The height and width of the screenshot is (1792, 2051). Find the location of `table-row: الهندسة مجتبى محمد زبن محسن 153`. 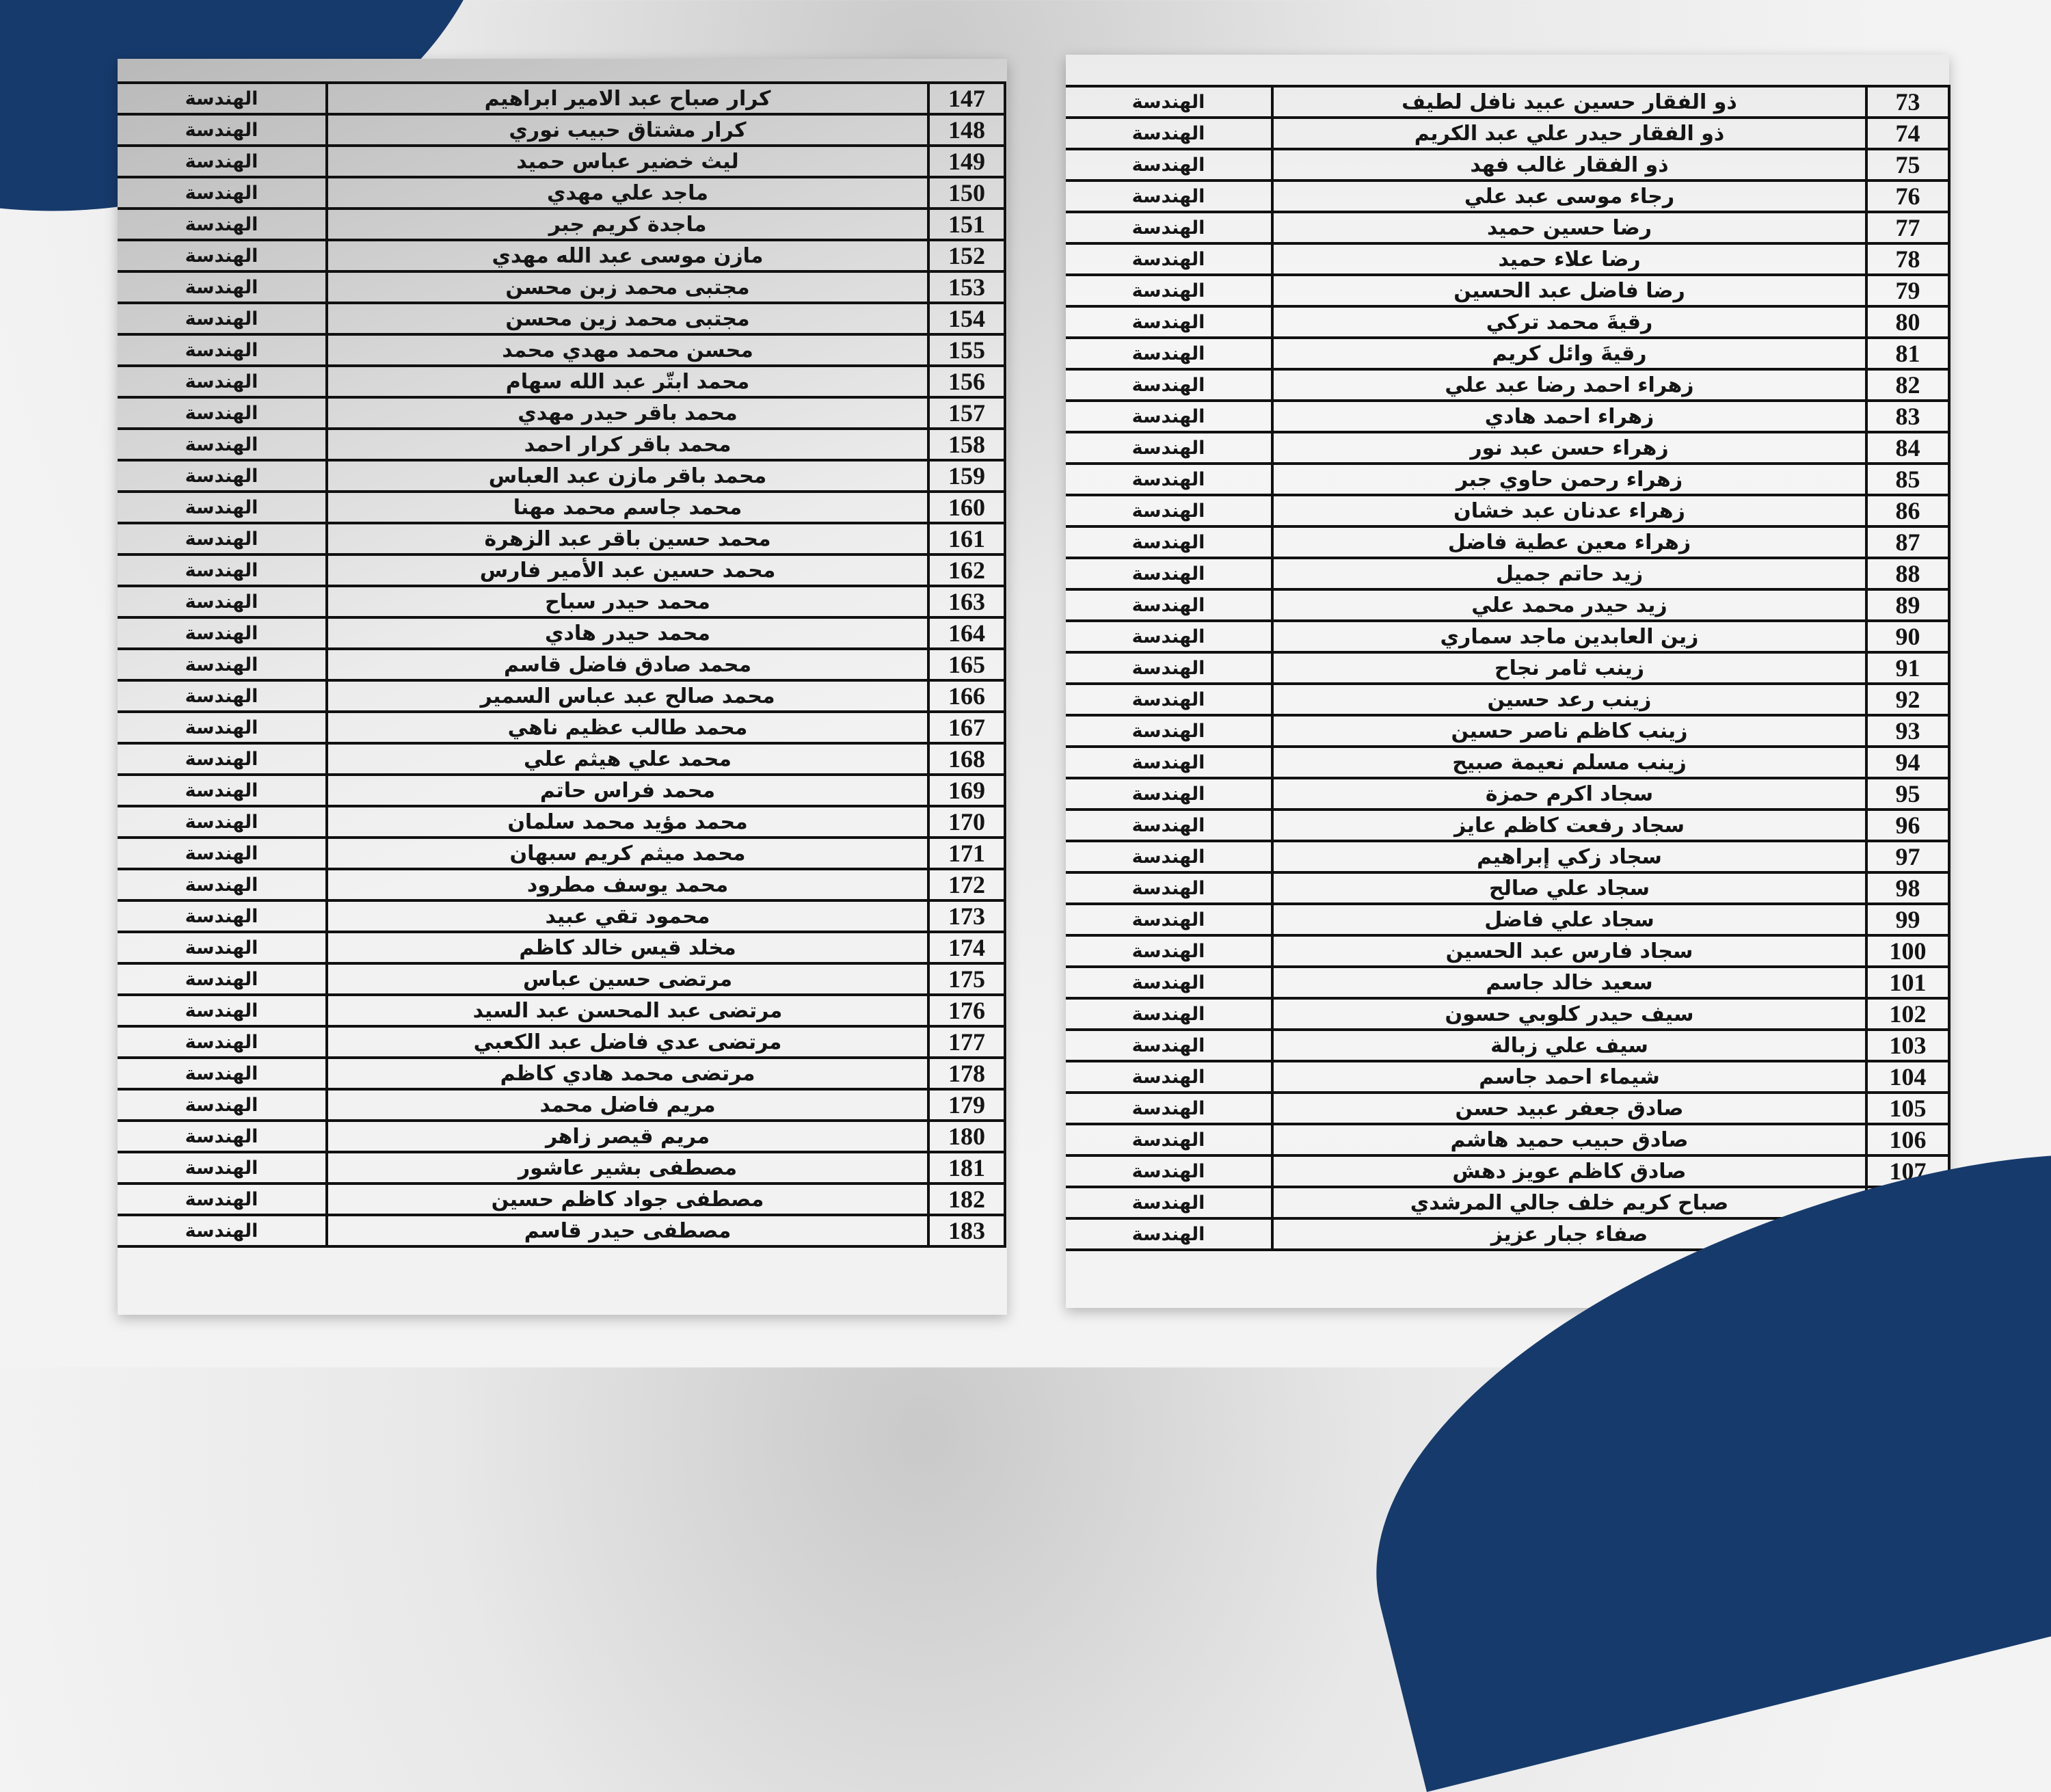

table-row: الهندسة مجتبى محمد زبن محسن 153 is located at coordinates (562, 287).